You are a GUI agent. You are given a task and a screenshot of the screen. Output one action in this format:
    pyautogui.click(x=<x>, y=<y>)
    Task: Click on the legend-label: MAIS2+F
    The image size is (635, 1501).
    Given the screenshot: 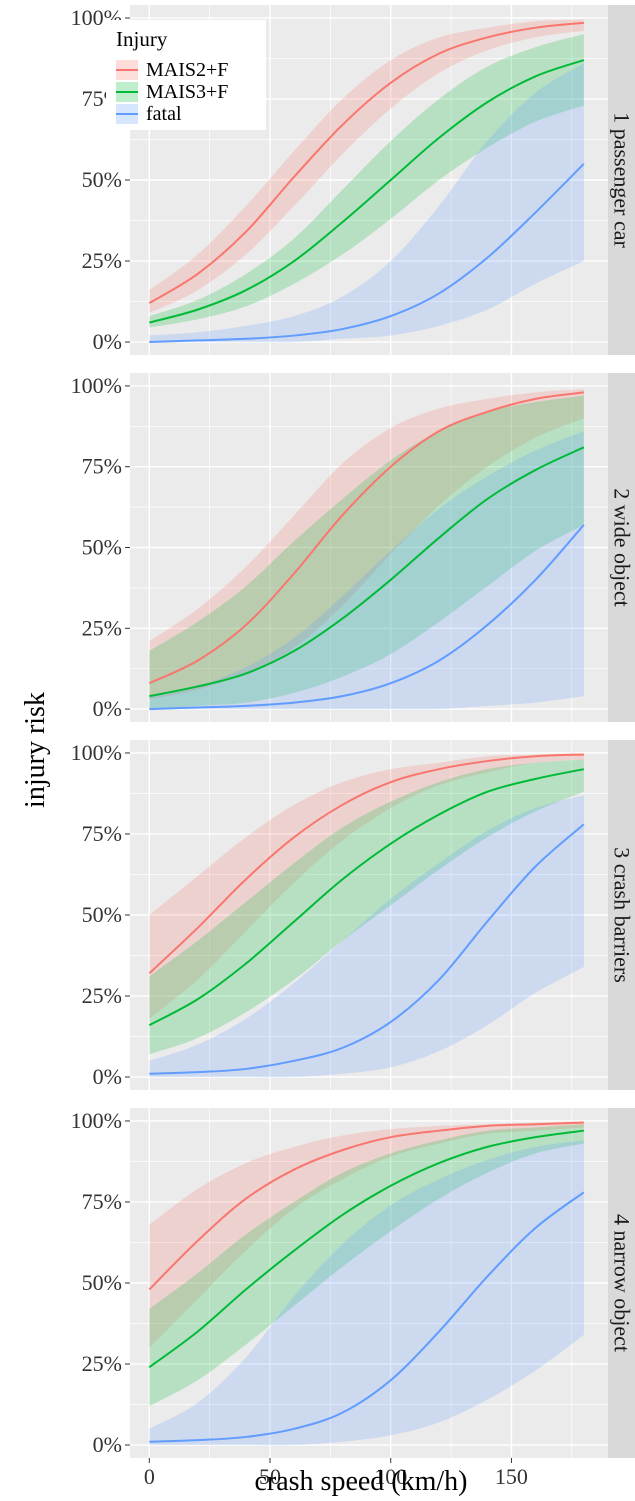 What is the action you would take?
    pyautogui.click(x=187, y=70)
    